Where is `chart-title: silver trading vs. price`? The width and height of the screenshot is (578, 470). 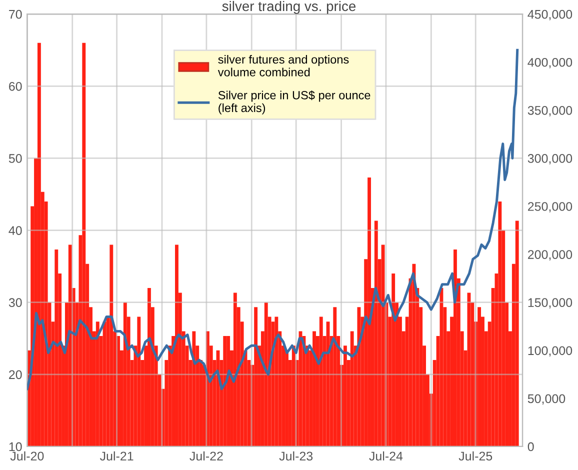
chart-title: silver trading vs. price is located at coordinates (289, 7).